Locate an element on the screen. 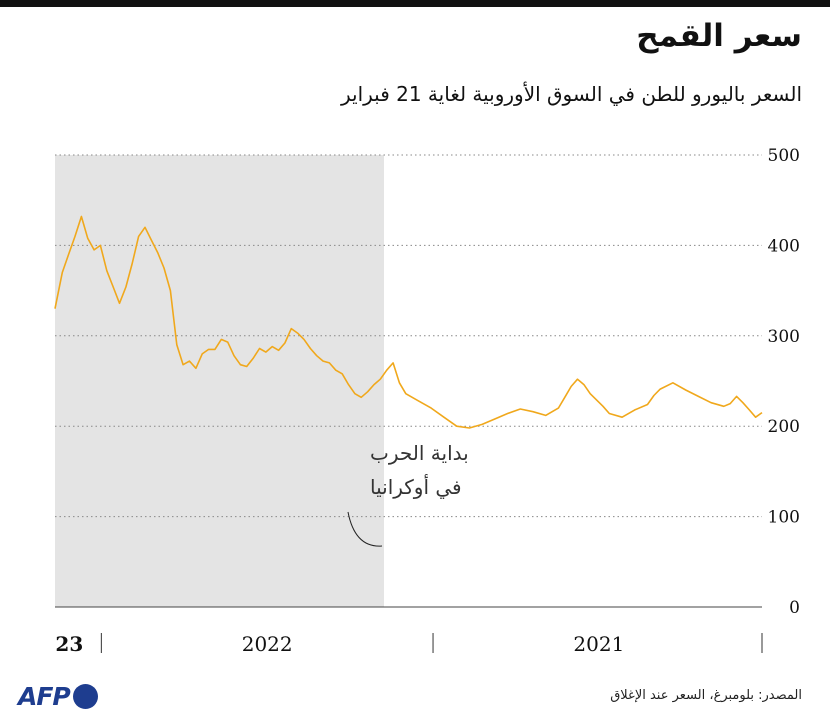 This screenshot has width=830, height=726. y-tick-label: 100 is located at coordinates (784, 518).